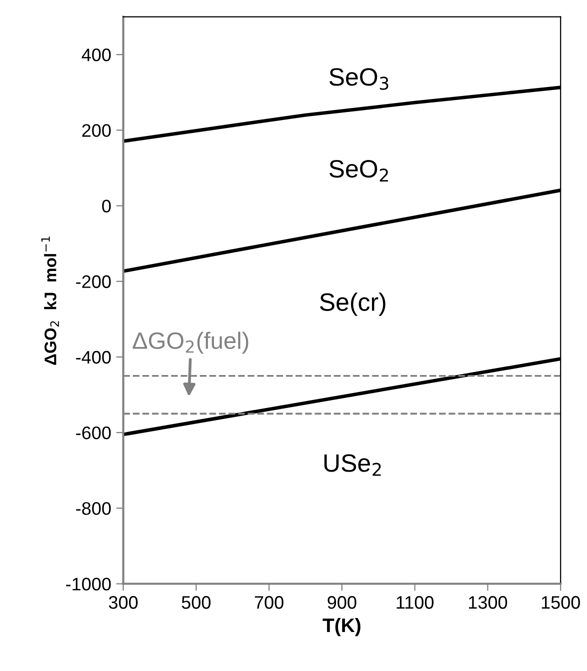  Describe the element at coordinates (269, 602) in the screenshot. I see `x-tick-label: 700` at that location.